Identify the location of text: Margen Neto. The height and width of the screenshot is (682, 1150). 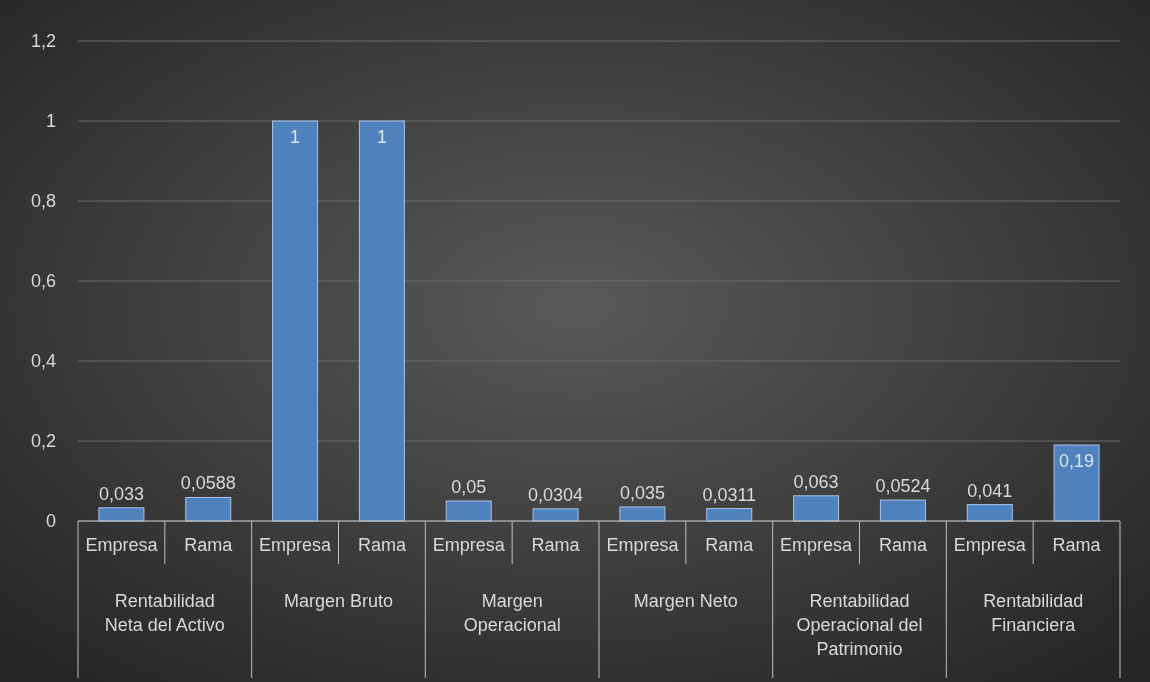
(685, 601).